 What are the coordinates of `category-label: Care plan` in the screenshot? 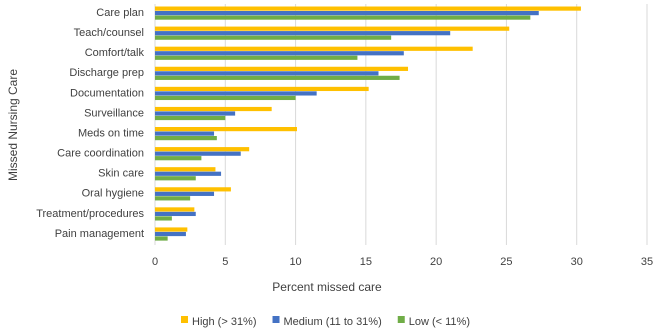 It's located at (120, 13).